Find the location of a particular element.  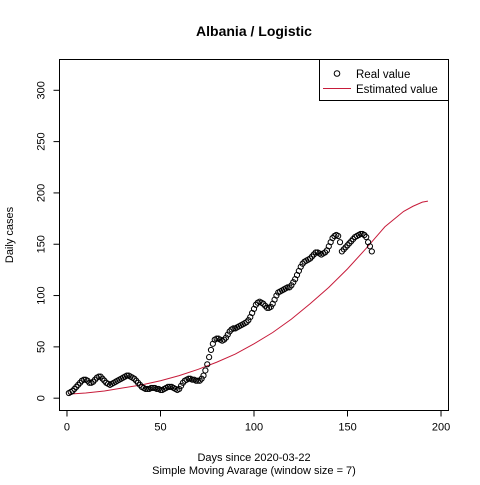

y-tick-label: 250 is located at coordinates (42, 141).